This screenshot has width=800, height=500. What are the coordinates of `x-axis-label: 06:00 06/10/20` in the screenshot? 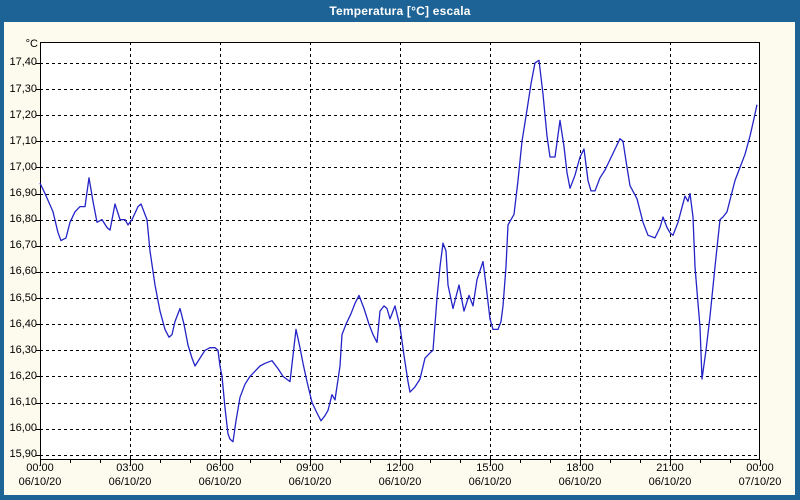 It's located at (220, 475).